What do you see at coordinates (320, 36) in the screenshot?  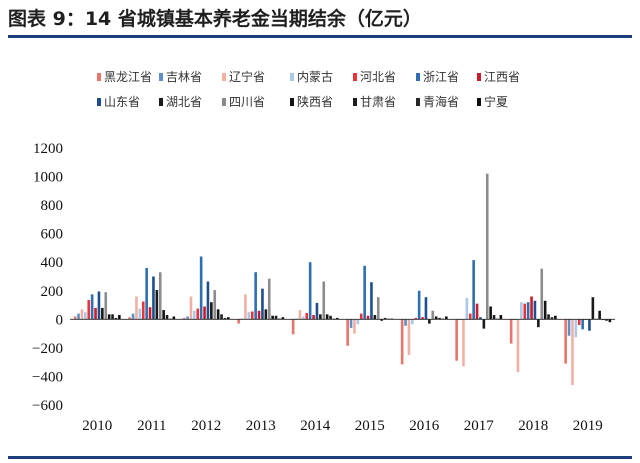 I see `title-rule` at bounding box center [320, 36].